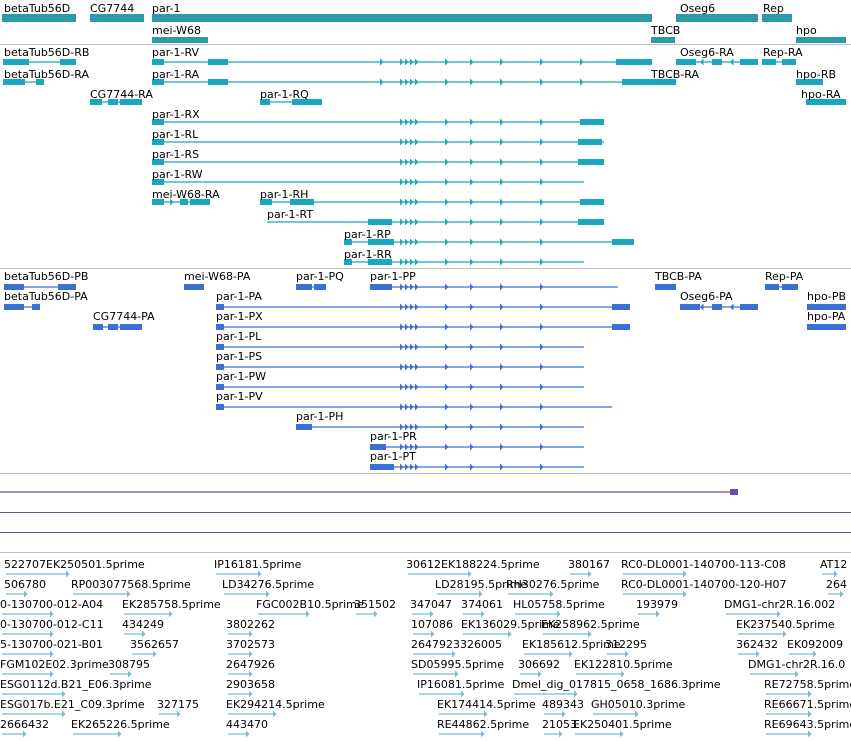 This screenshot has width=851, height=741. What do you see at coordinates (320, 416) in the screenshot?
I see `feature-label-par-1-ph: par-1-PH` at bounding box center [320, 416].